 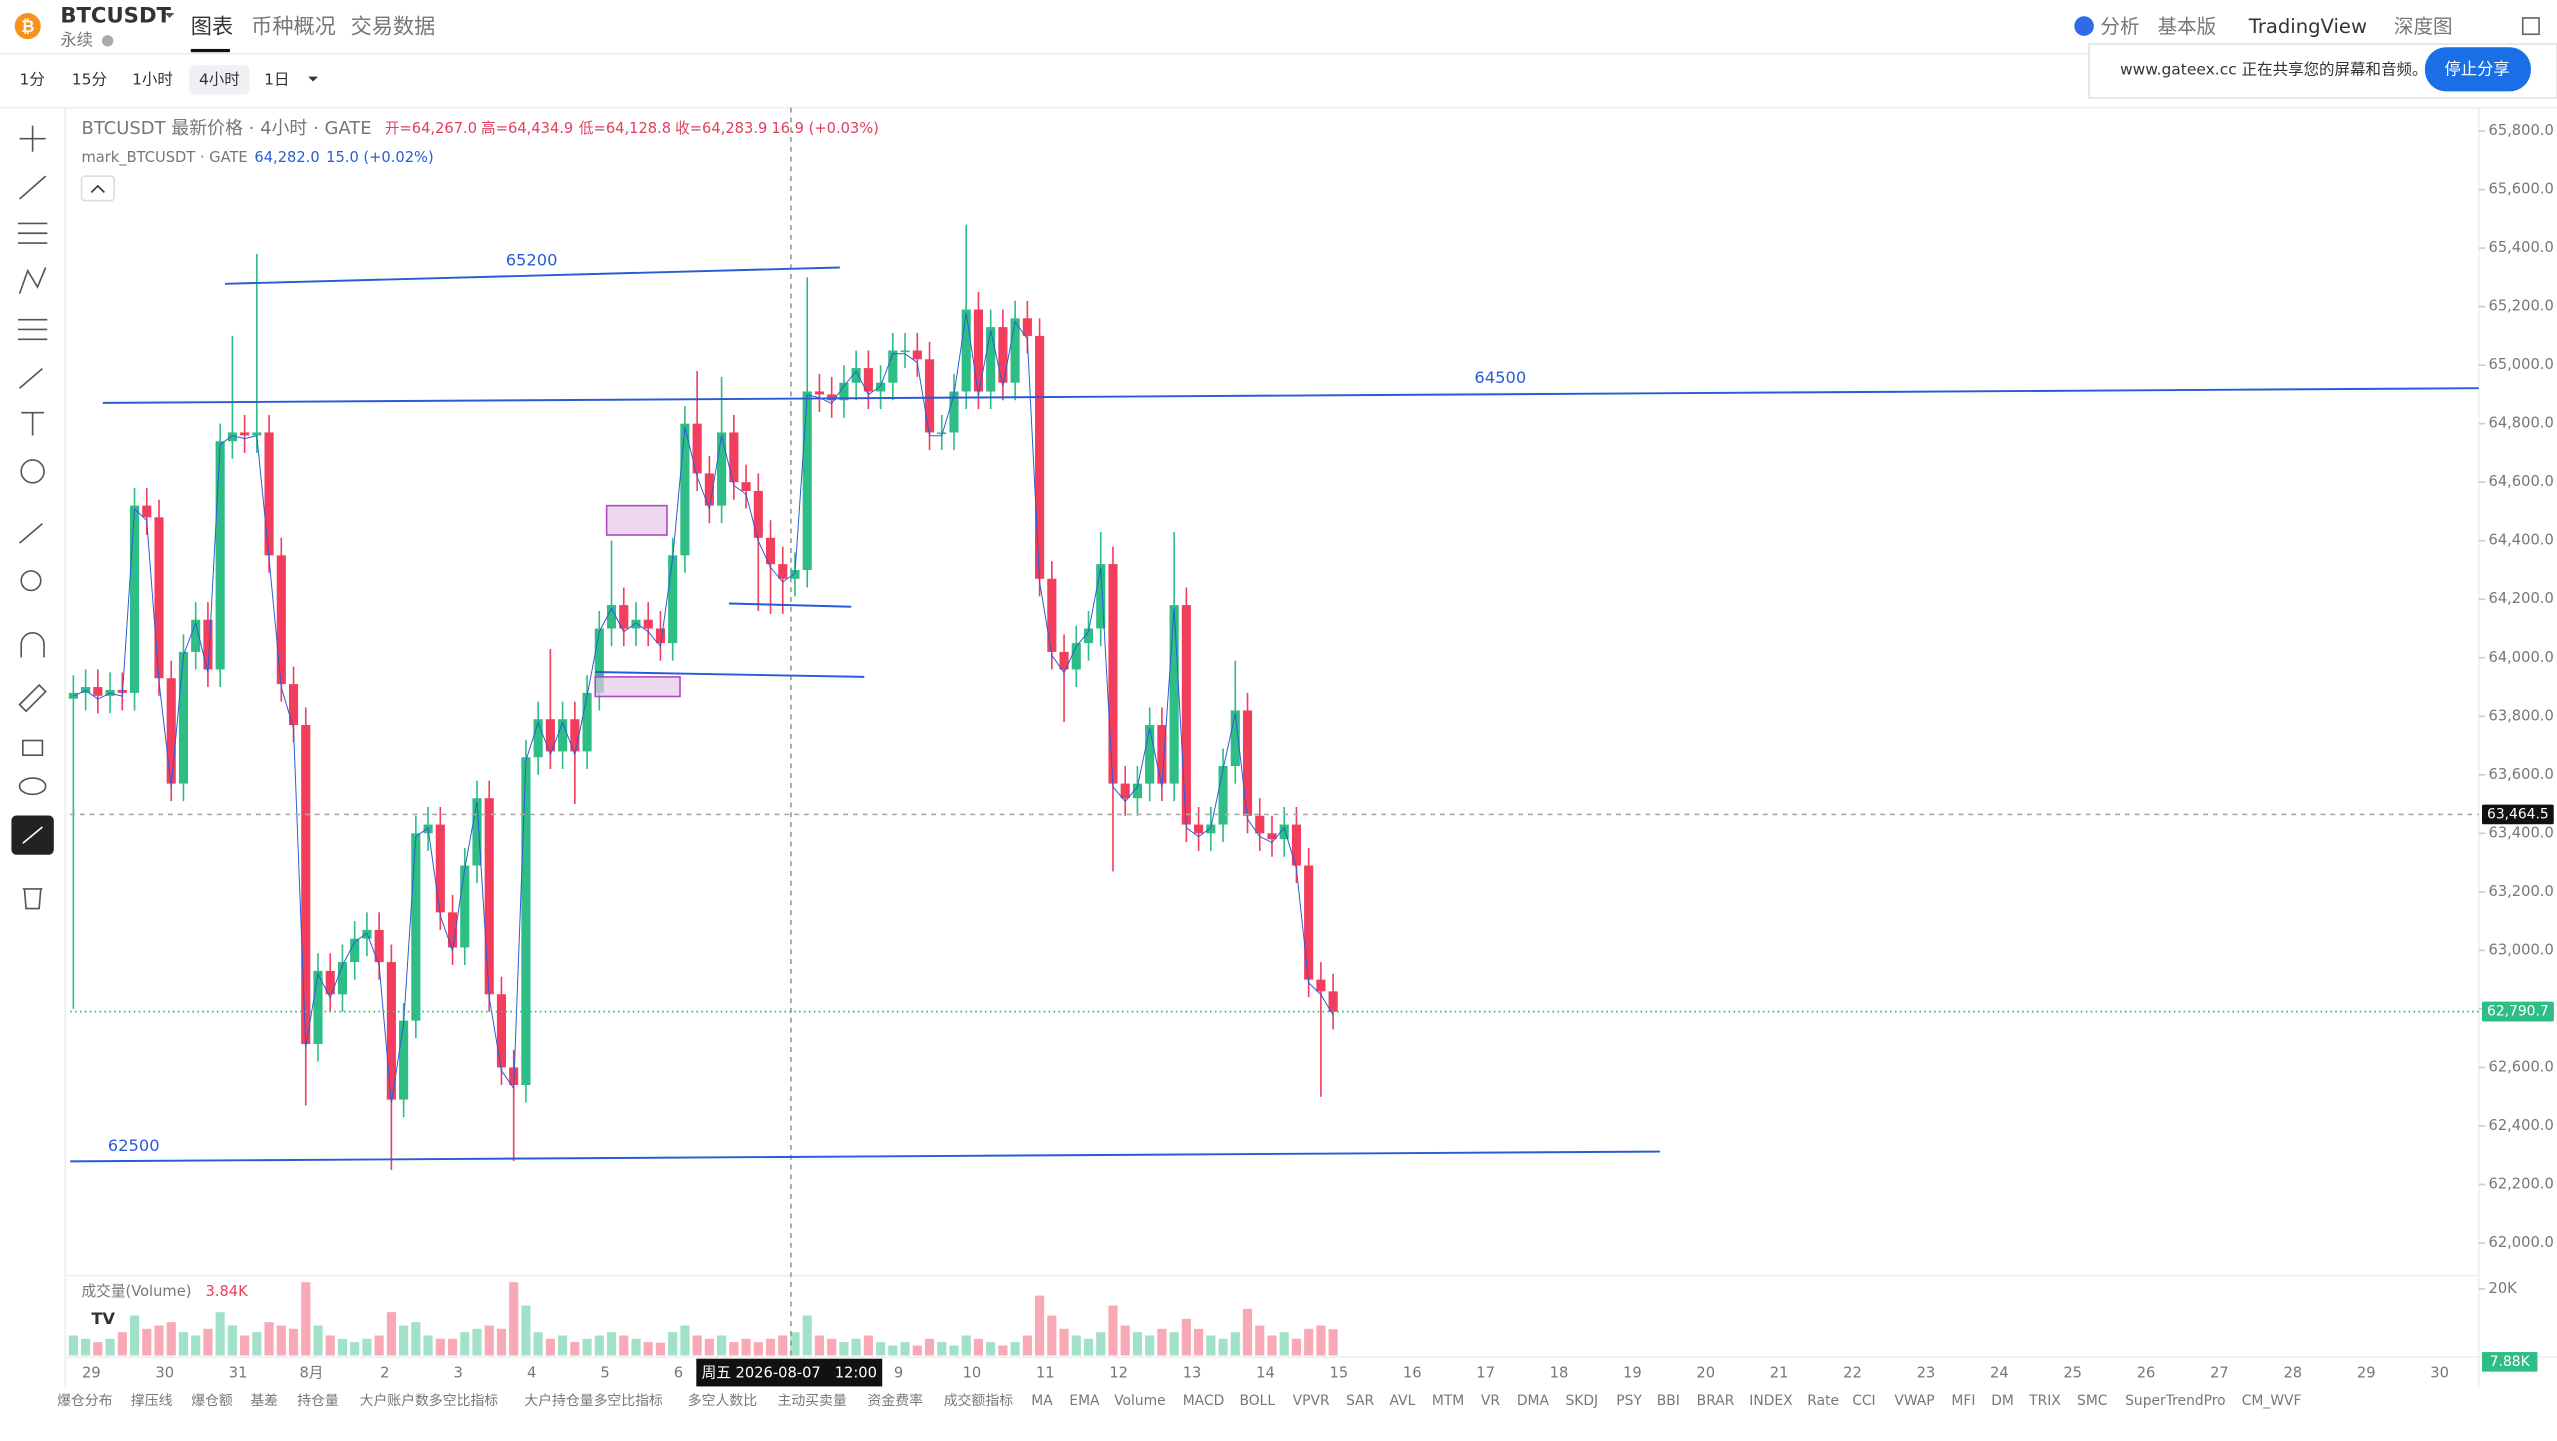 I want to click on indicator: BRAR, so click(x=1716, y=1401).